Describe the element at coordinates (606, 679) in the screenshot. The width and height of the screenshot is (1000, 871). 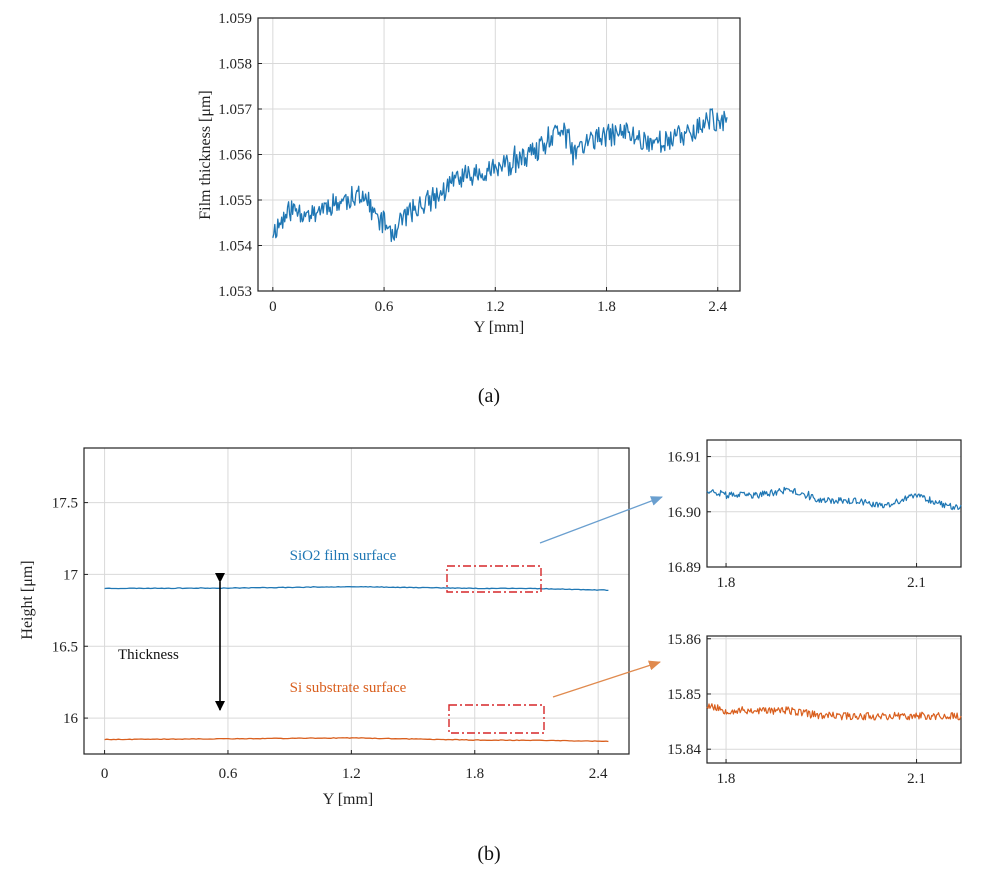
I see `pointer-arrow-bottom` at that location.